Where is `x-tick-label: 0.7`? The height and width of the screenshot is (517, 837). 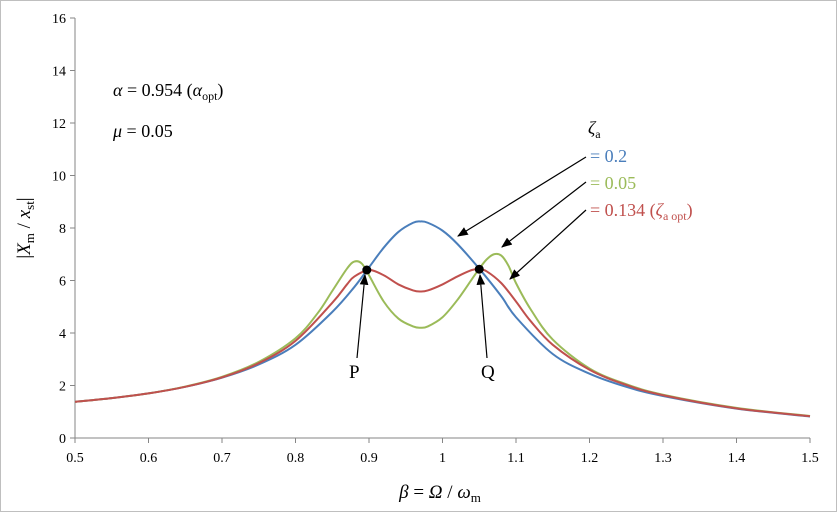
x-tick-label: 0.7 is located at coordinates (222, 458).